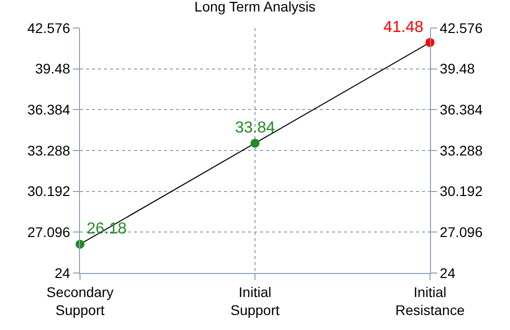 The image size is (510, 330). Describe the element at coordinates (255, 128) in the screenshot. I see `data-label: 33.84` at that location.